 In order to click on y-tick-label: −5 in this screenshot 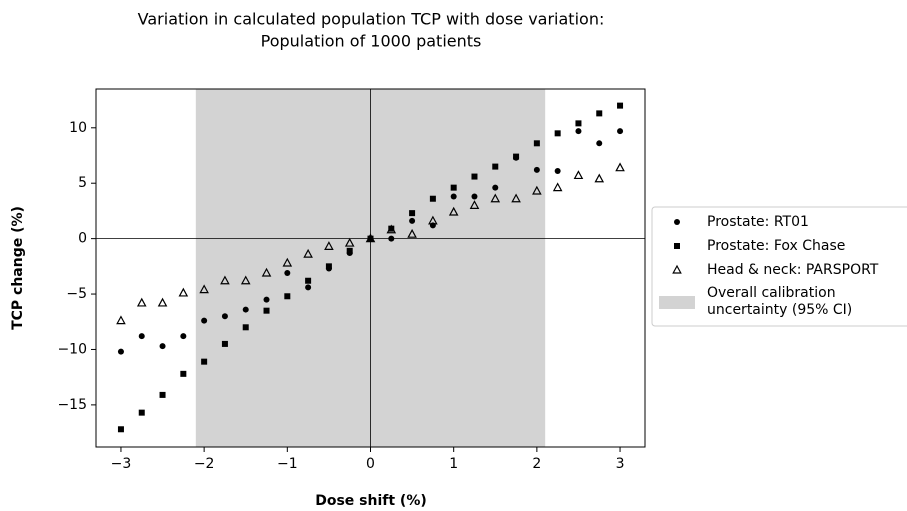, I will do `click(76, 294)`.